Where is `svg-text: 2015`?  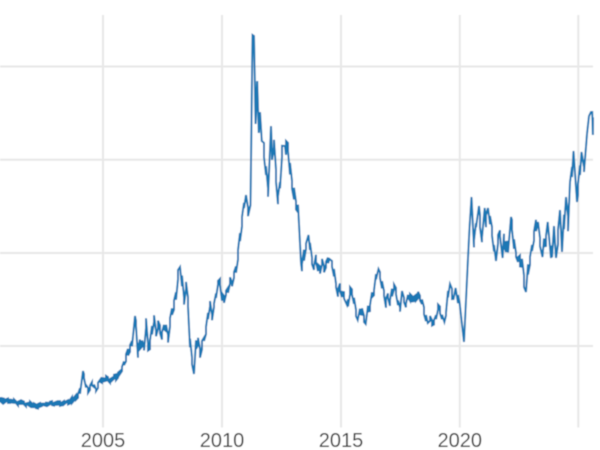
svg-text: 2015 is located at coordinates (341, 440).